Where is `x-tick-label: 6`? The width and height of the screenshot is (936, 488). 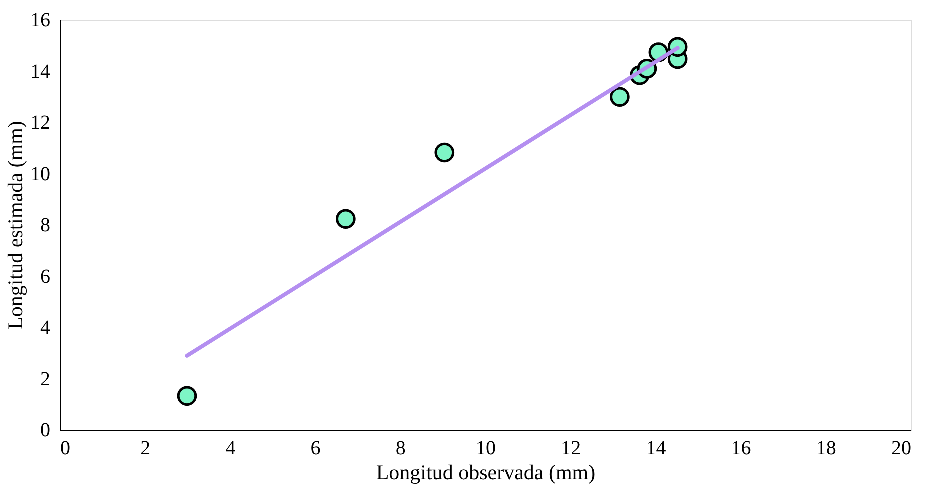 x-tick-label: 6 is located at coordinates (315, 449).